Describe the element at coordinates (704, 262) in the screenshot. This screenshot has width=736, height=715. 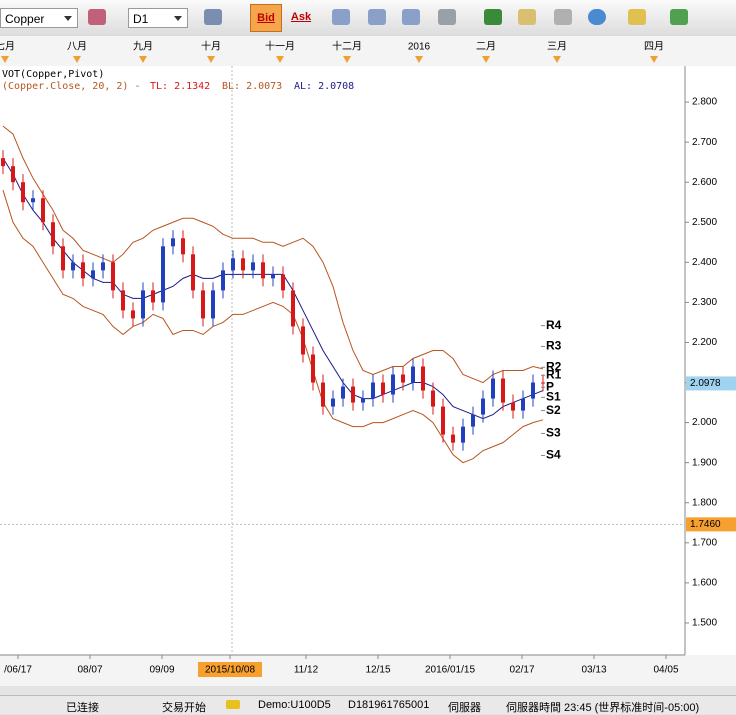
I see `y-tick-label: 2.400` at that location.